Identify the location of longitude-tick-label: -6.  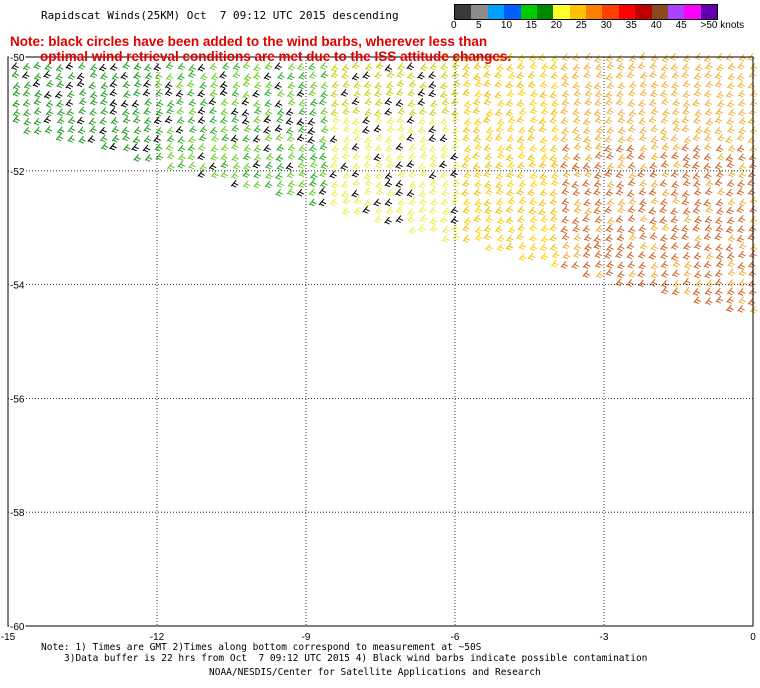
(455, 637).